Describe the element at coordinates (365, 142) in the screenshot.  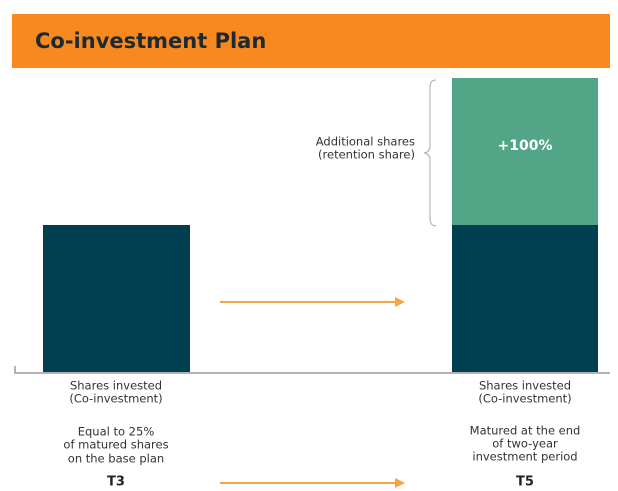
I see `retention-label: Additional shares` at that location.